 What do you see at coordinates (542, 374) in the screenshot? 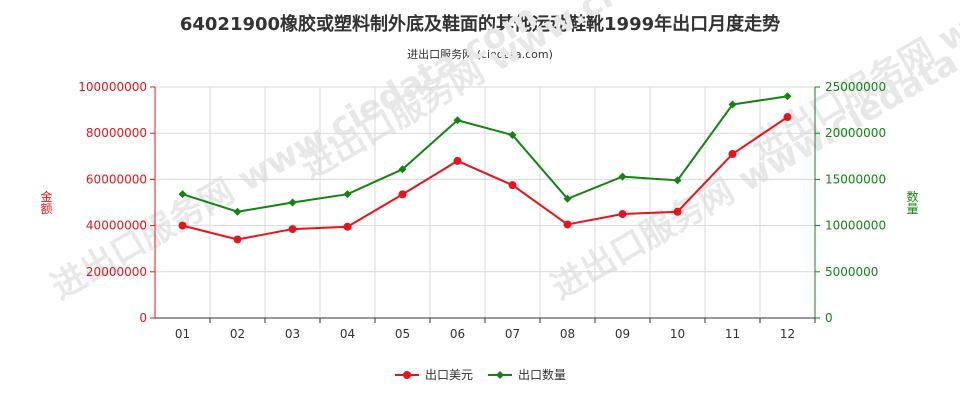
I see `legend-label-2: 出口数量` at bounding box center [542, 374].